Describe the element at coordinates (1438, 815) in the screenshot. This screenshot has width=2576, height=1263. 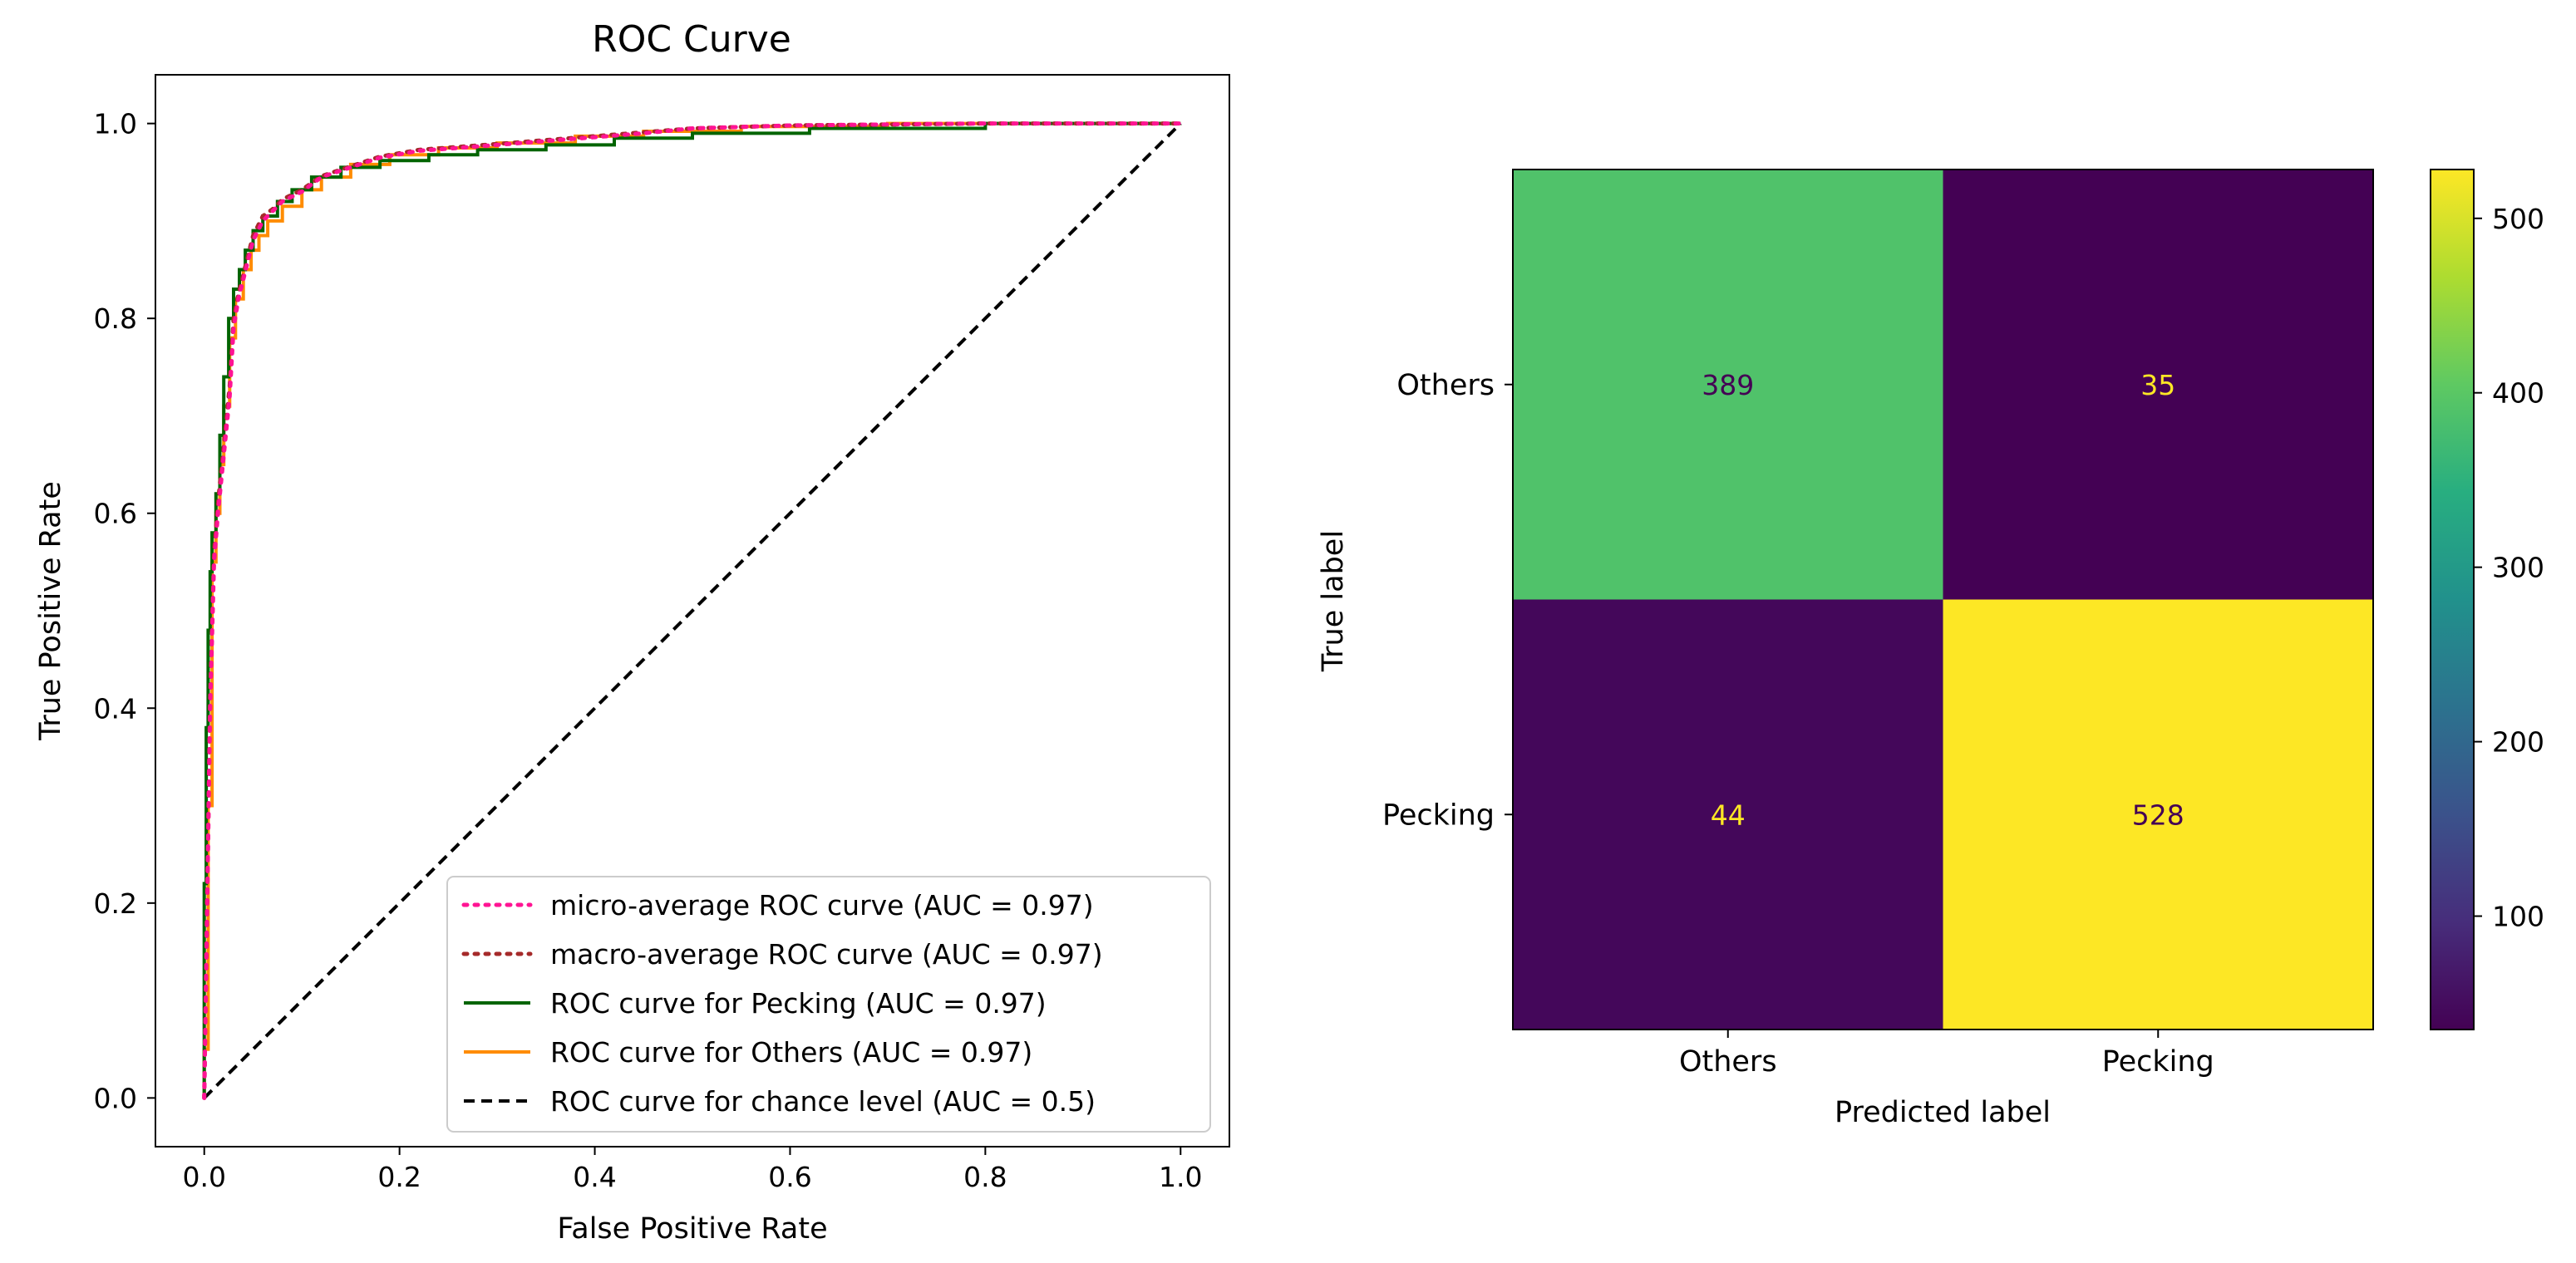
I see `confusion-matrix-y-tick-label: Pecking` at that location.